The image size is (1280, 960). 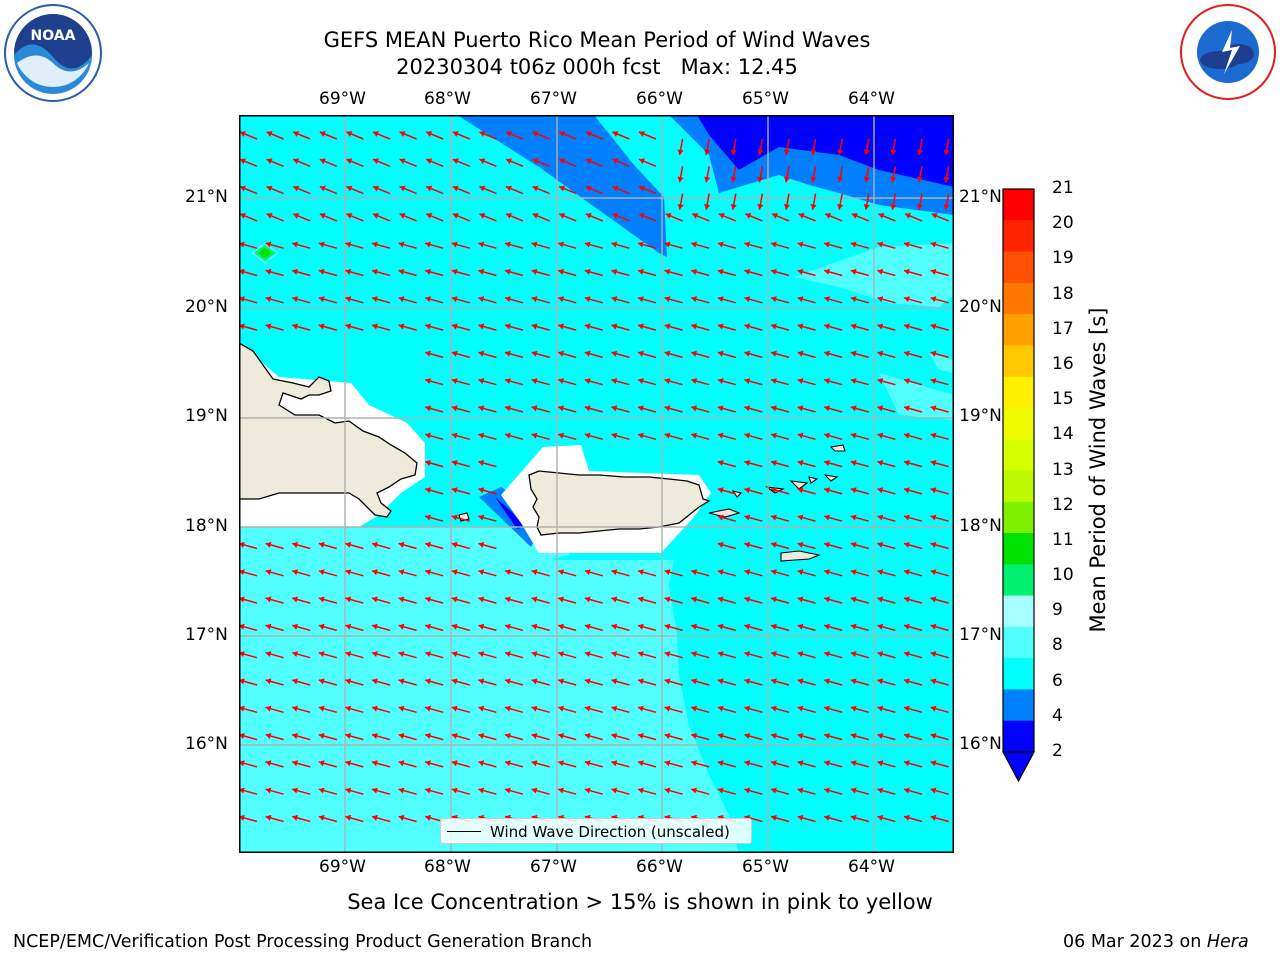 I want to click on colorbar-tick-label: 8, so click(x=1057, y=645).